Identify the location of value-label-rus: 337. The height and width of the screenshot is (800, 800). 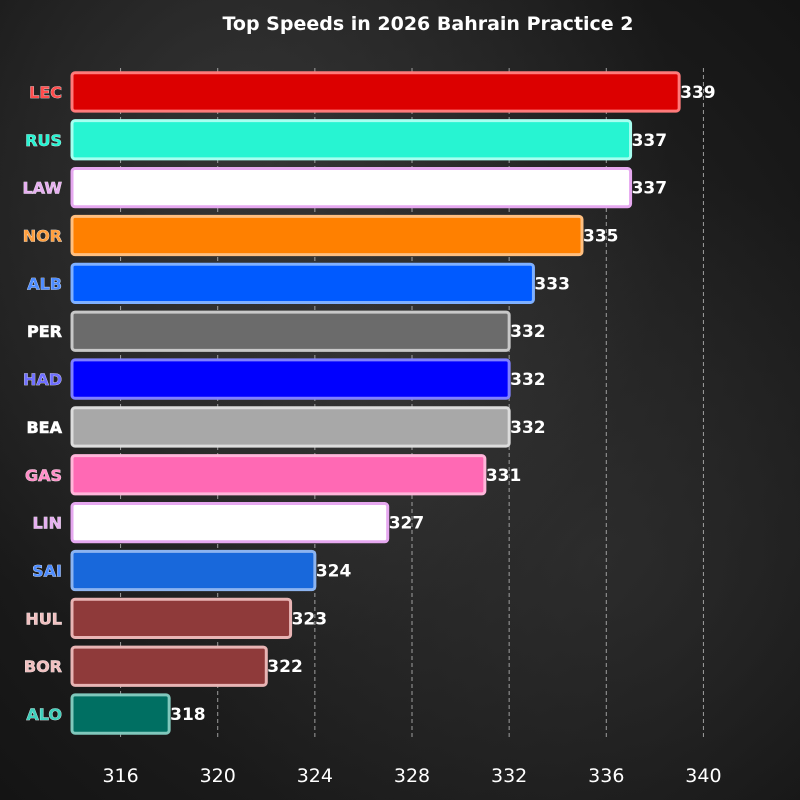
(650, 141).